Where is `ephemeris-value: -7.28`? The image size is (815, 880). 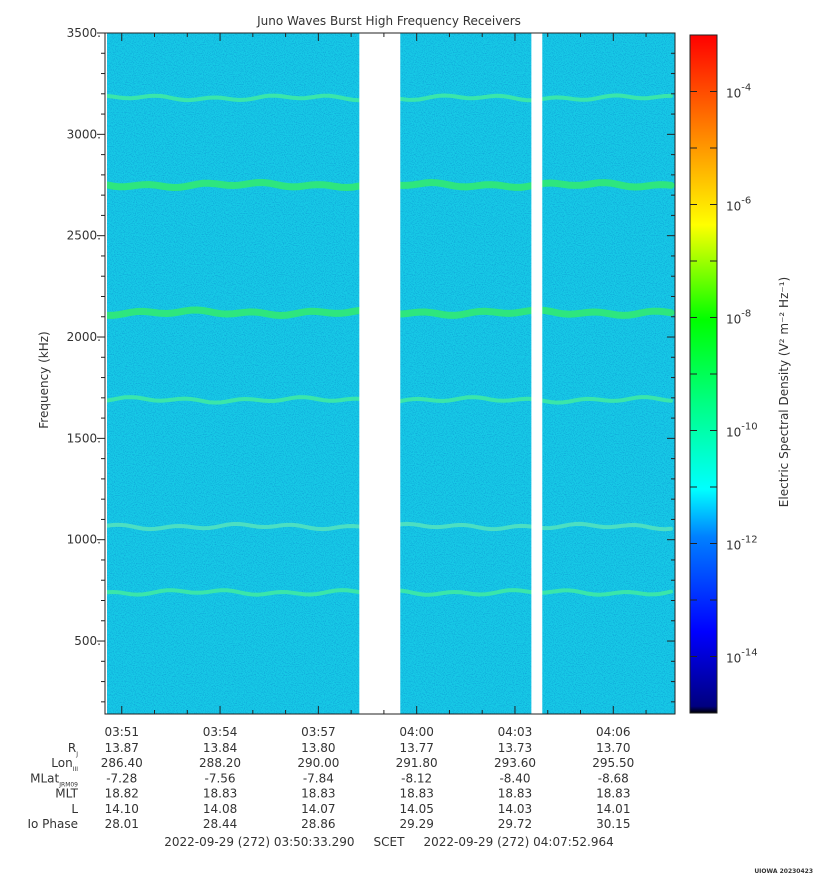
ephemeris-value: -7.28 is located at coordinates (121, 778).